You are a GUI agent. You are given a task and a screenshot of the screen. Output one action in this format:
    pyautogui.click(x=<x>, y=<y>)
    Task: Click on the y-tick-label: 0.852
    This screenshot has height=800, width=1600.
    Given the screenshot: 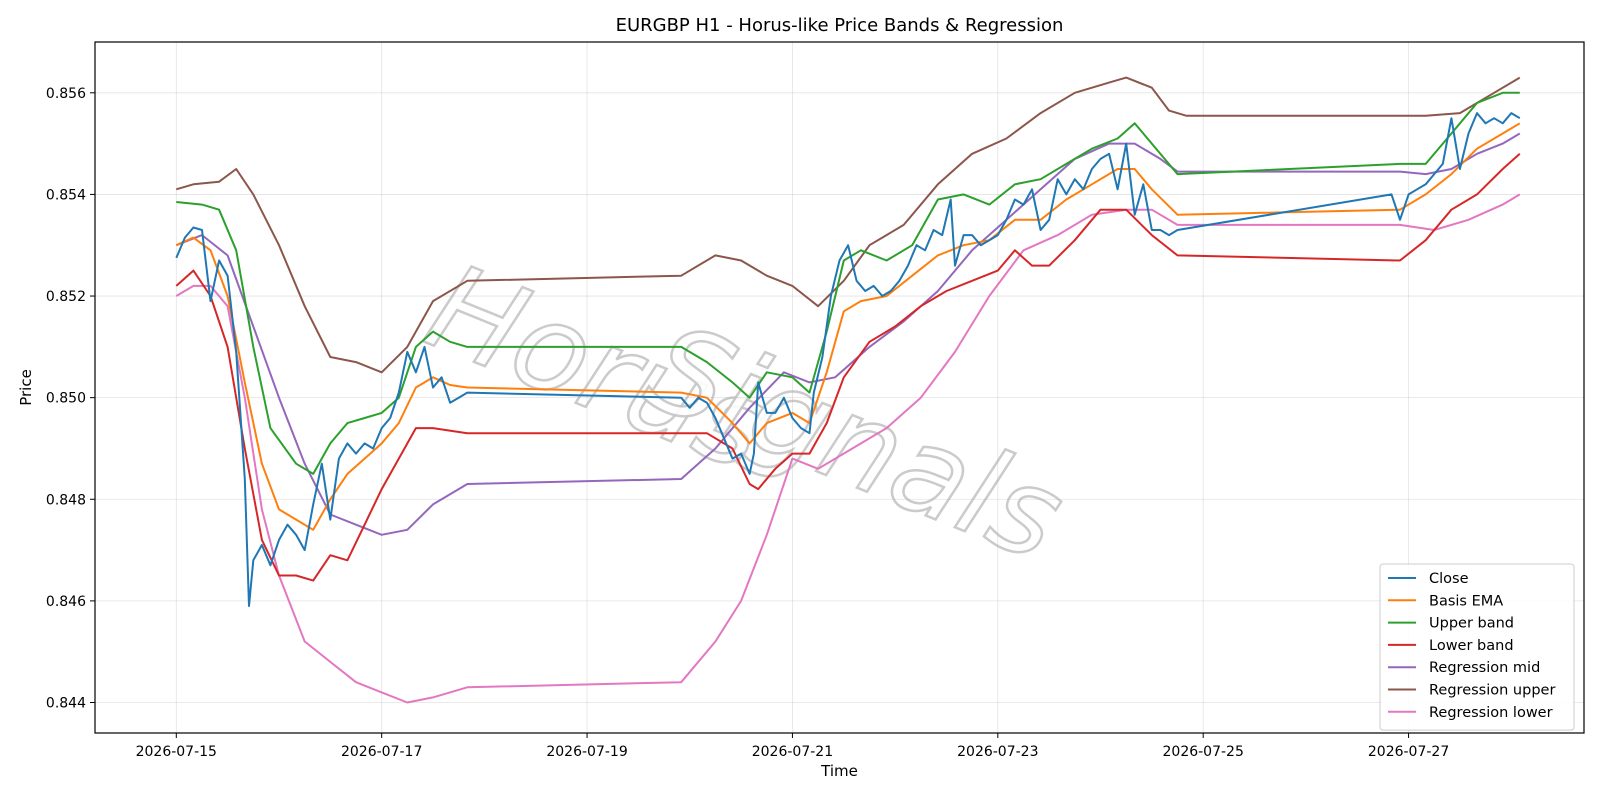 What is the action you would take?
    pyautogui.click(x=66, y=297)
    